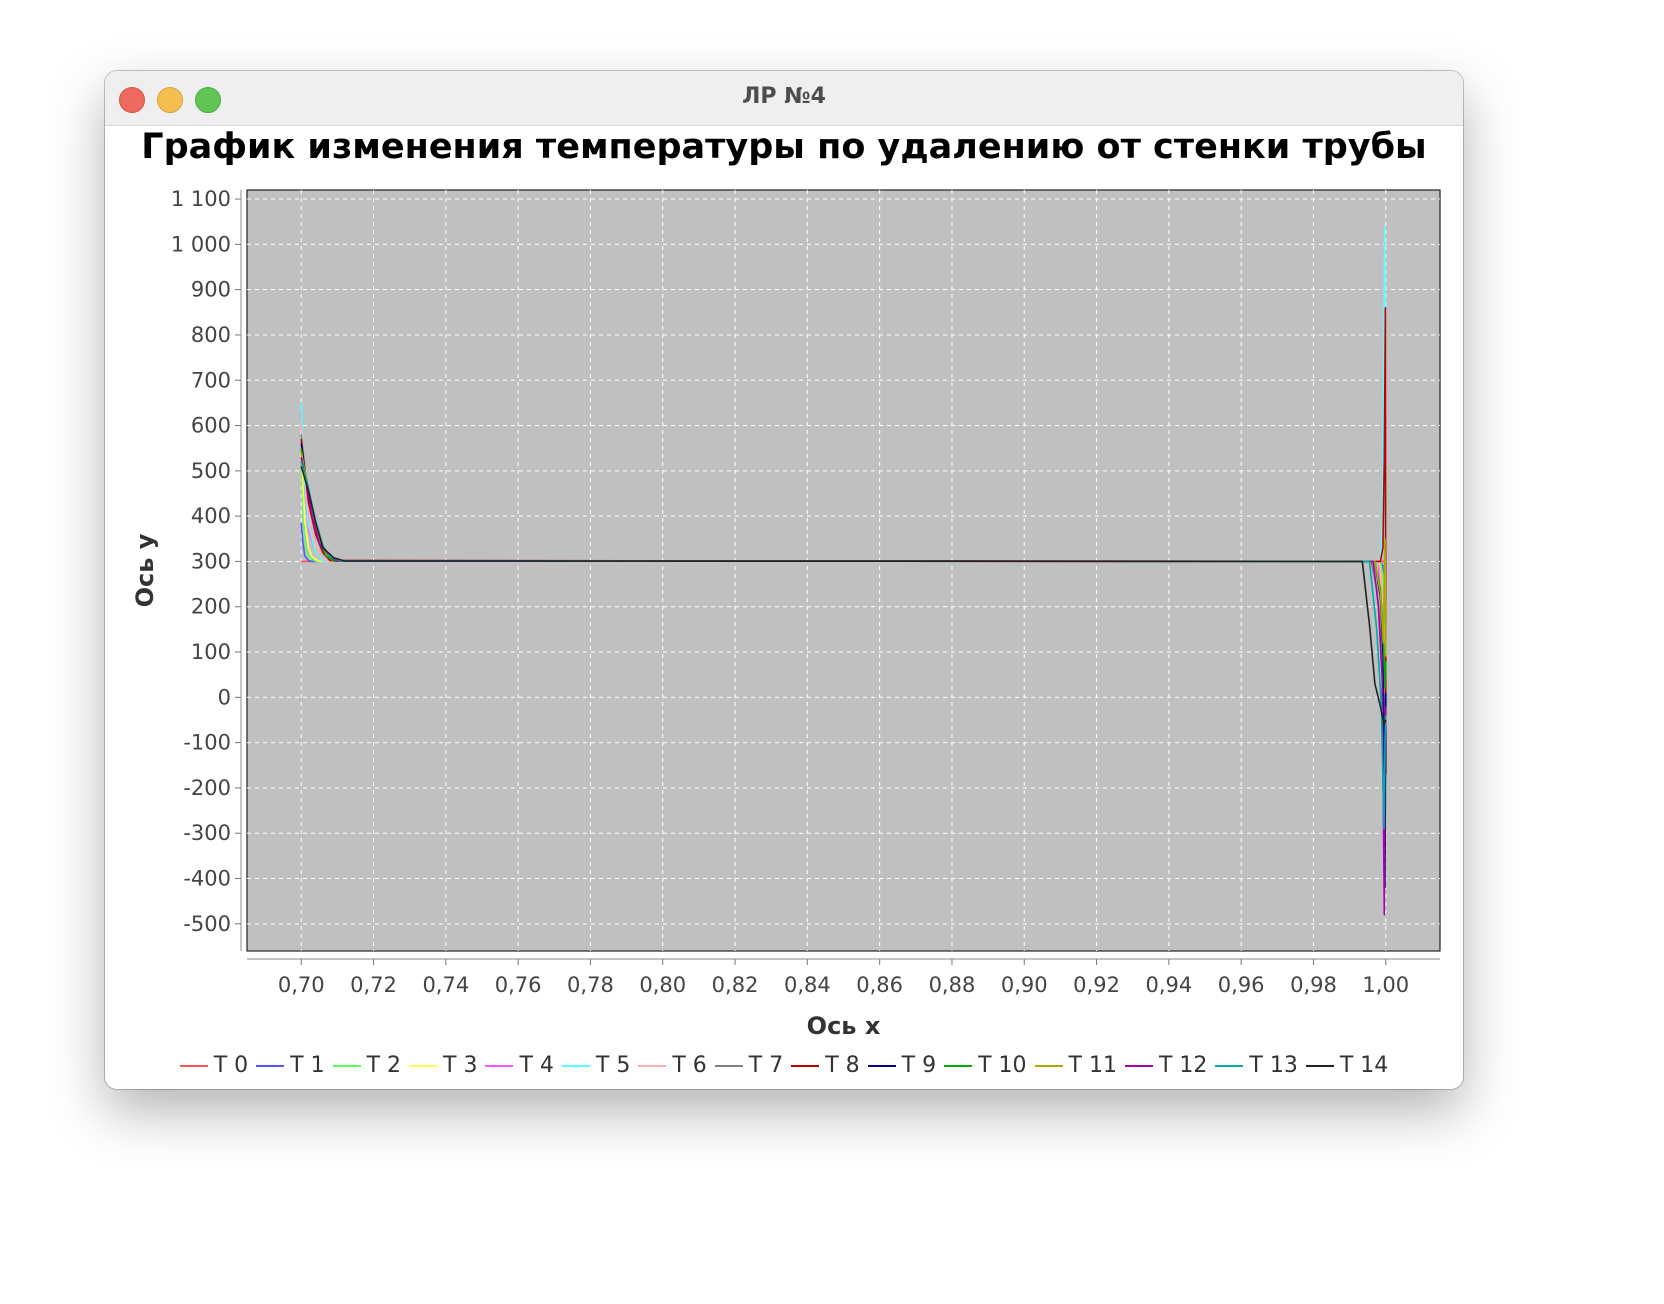 The height and width of the screenshot is (1304, 1664). I want to click on legend-label: T 9, so click(919, 1065).